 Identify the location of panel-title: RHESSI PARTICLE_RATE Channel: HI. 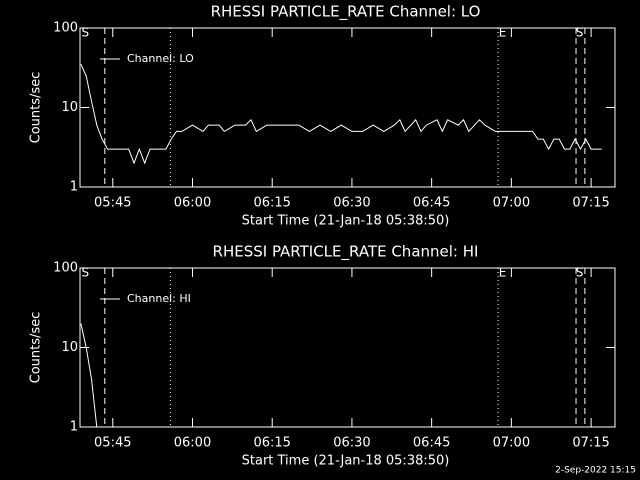
(346, 252).